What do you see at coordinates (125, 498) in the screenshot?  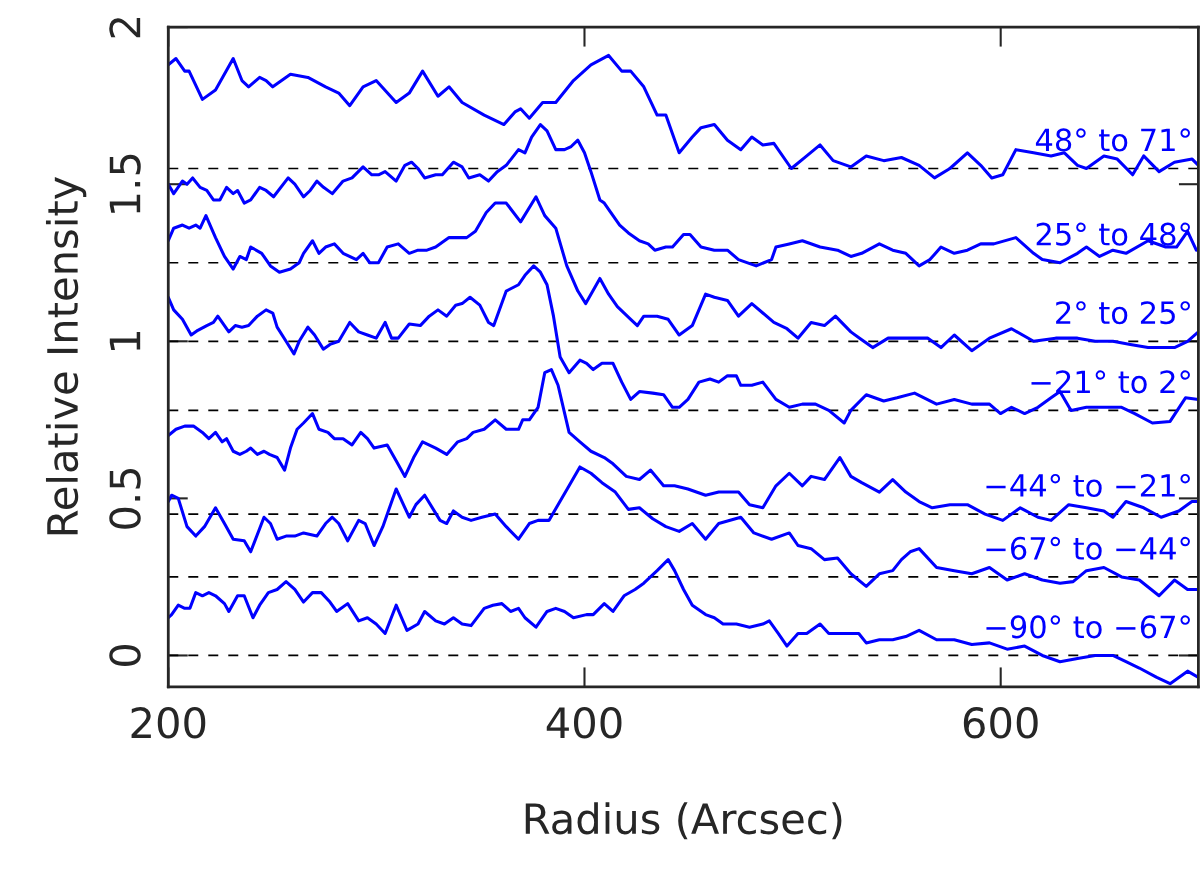 I see `y-tick-label: 0.5` at bounding box center [125, 498].